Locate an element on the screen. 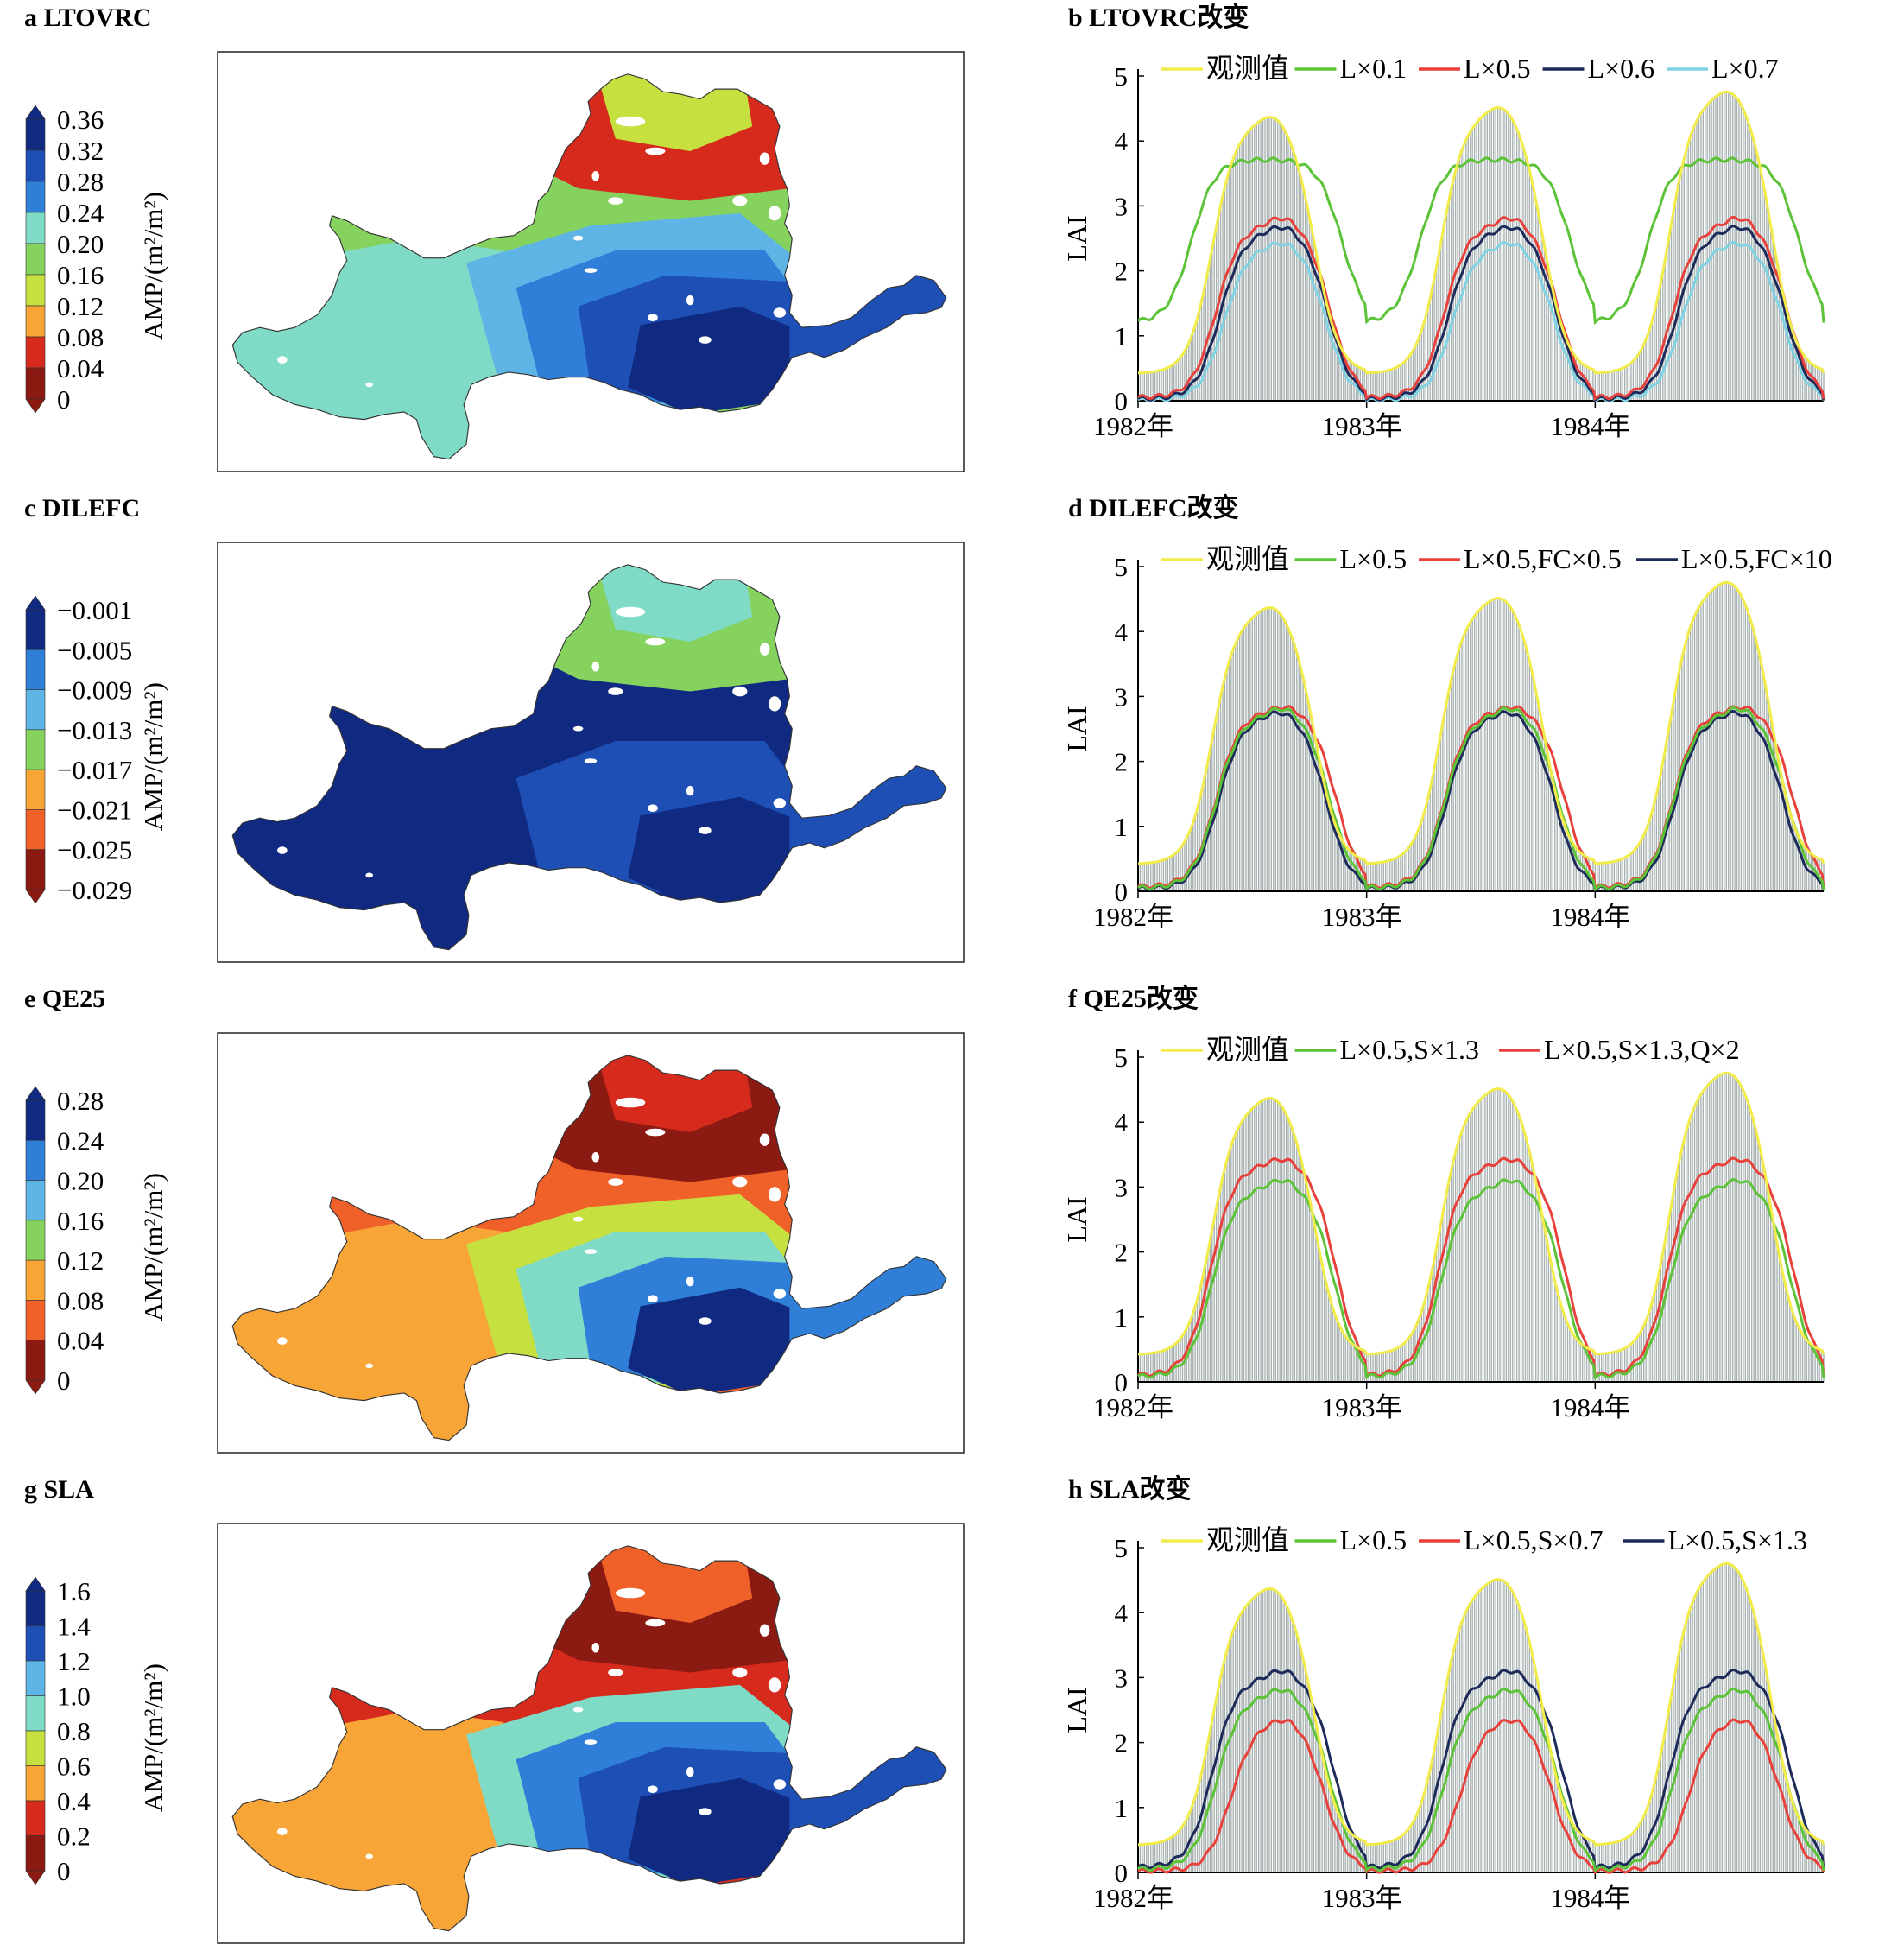 This screenshot has height=1945, width=1904. colorbar-tick-label: 0 is located at coordinates (64, 1871).